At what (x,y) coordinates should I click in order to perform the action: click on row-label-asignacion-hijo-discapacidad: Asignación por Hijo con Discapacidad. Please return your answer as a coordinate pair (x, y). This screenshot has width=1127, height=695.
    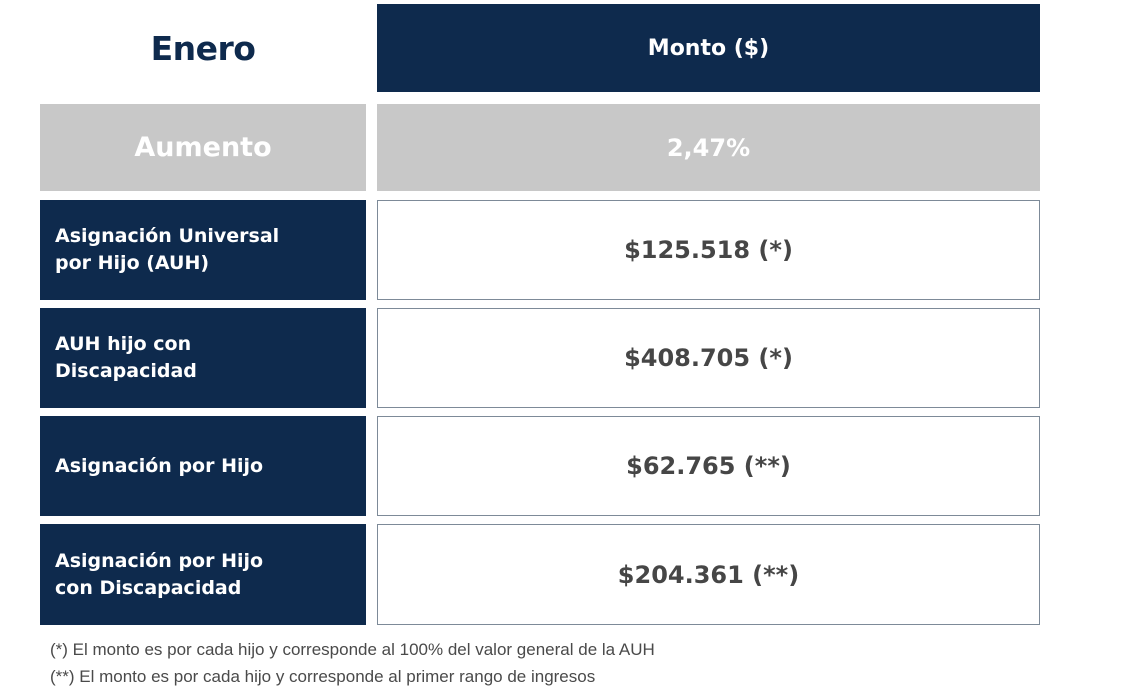
    Looking at the image, I should click on (203, 574).